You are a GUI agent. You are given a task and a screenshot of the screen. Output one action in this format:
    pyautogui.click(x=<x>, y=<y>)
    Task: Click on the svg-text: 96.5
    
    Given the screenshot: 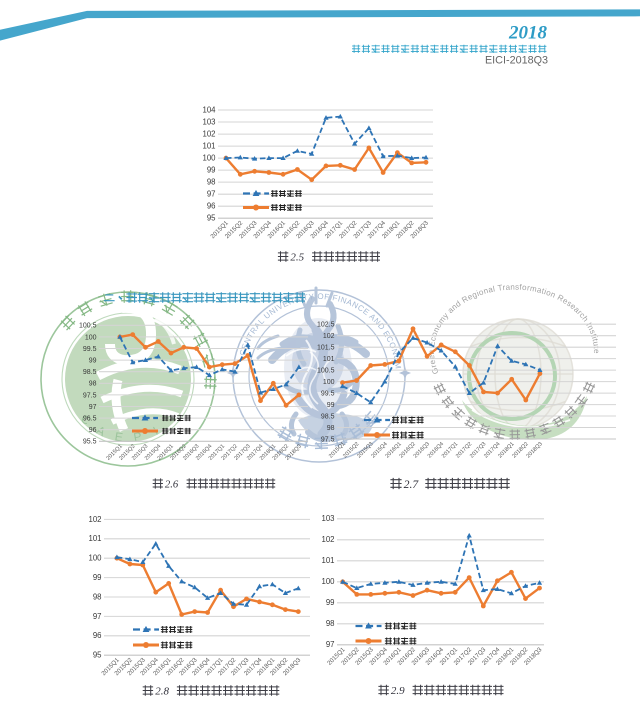 What is the action you would take?
    pyautogui.click(x=90, y=419)
    